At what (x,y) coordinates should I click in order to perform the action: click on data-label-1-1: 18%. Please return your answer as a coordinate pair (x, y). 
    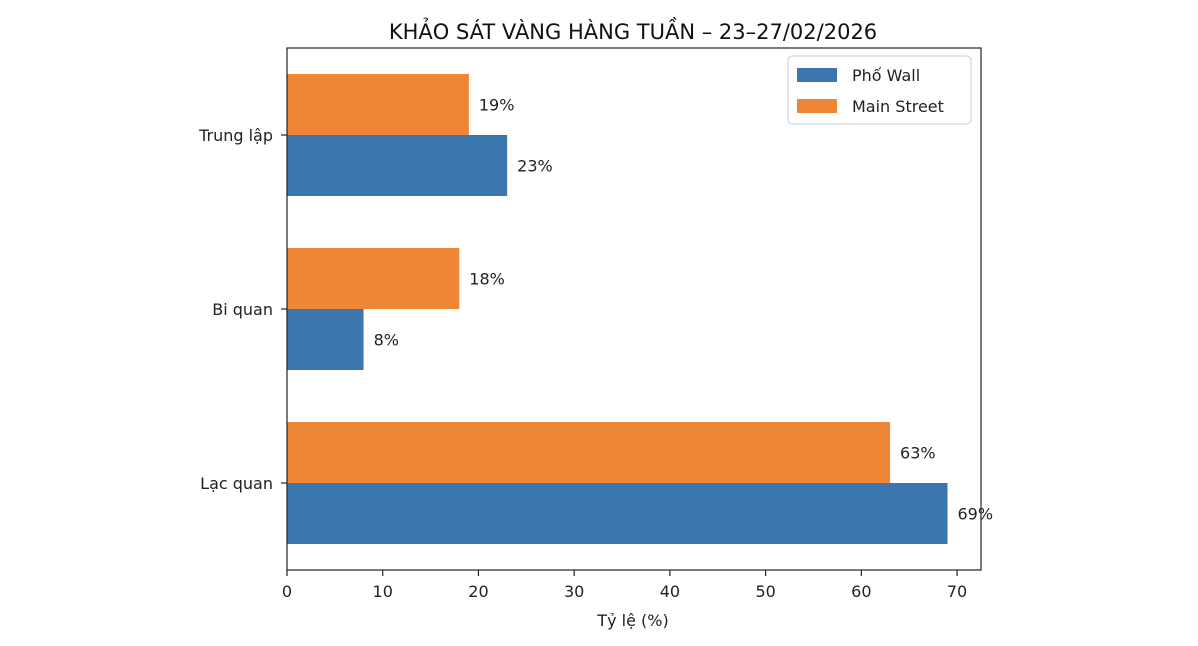
    Looking at the image, I should click on (487, 279).